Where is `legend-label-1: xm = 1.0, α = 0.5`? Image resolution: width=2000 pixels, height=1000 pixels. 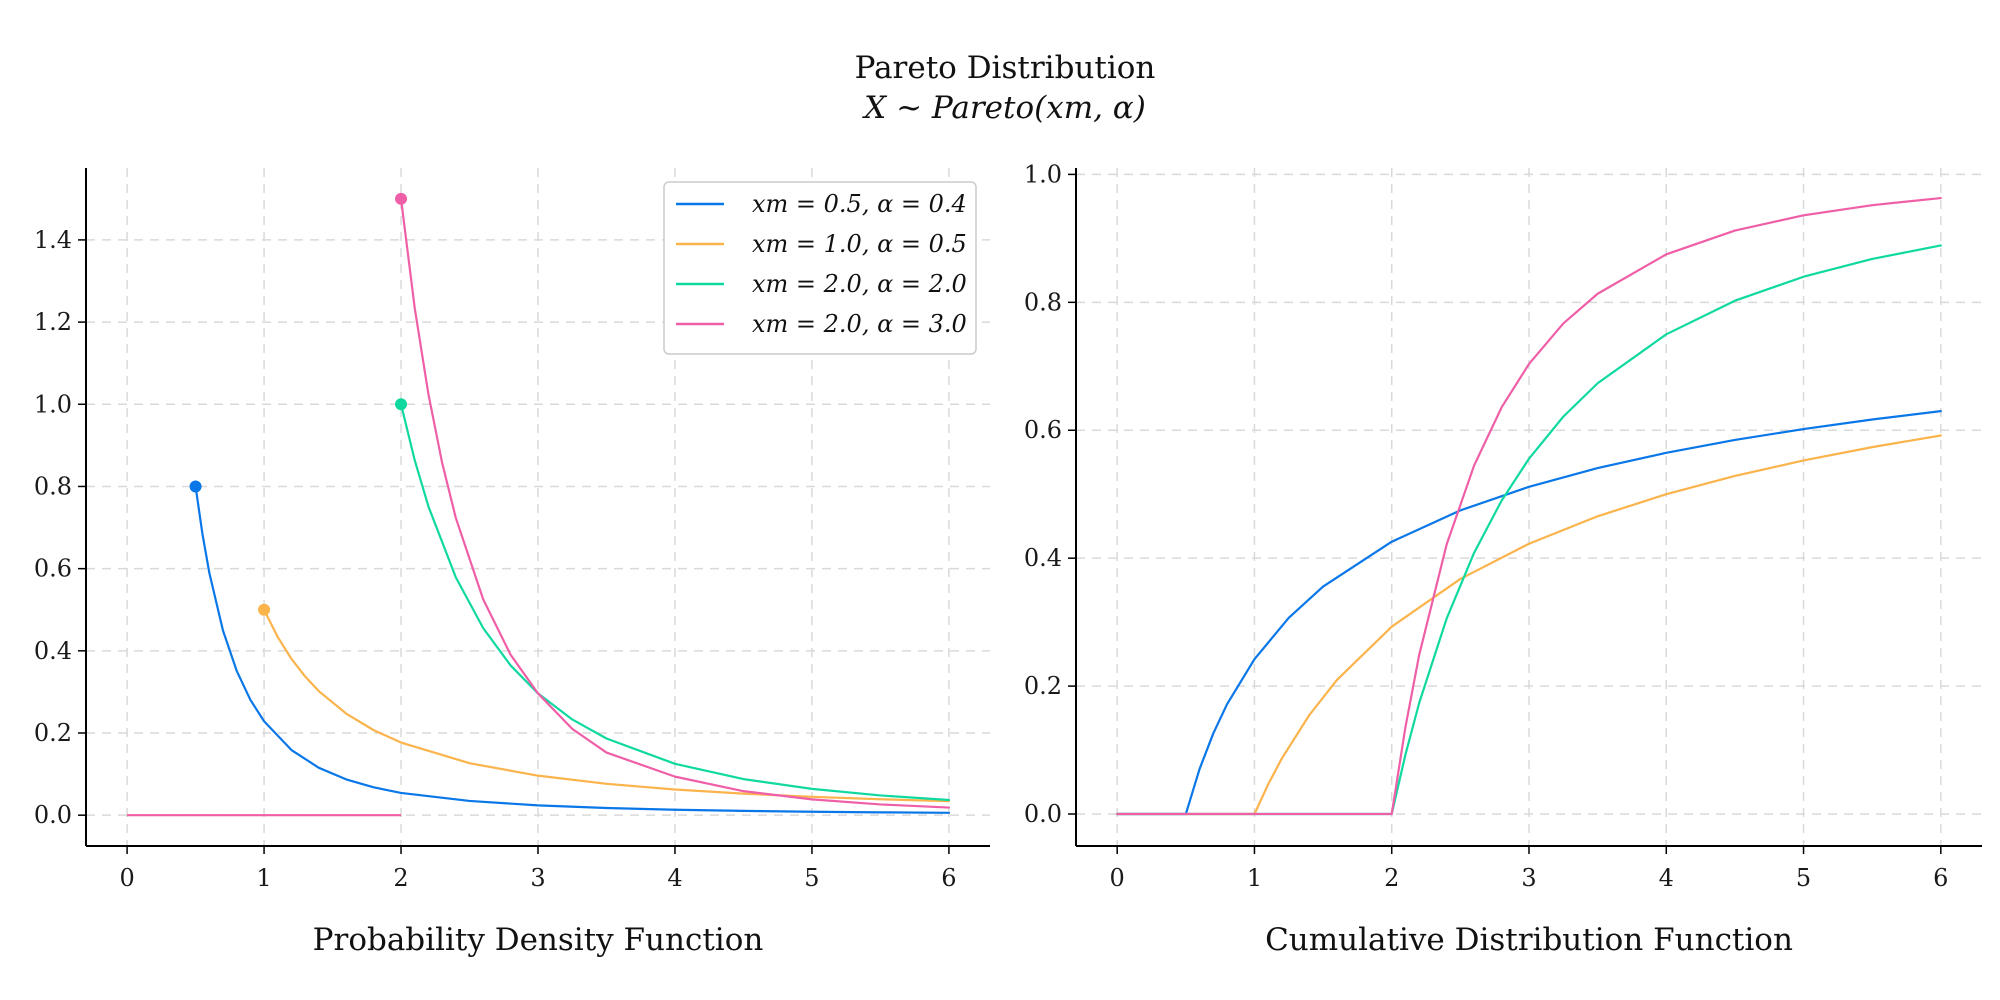
legend-label-1: xm = 1.0, α = 0.5 is located at coordinates (859, 244).